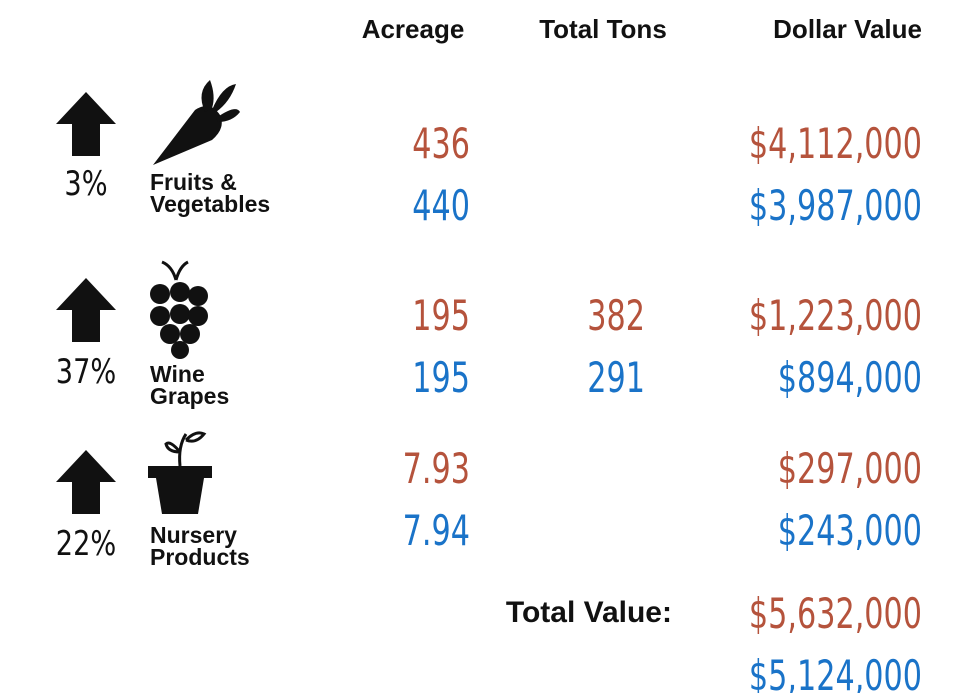 This screenshot has width=961, height=693. What do you see at coordinates (441, 143) in the screenshot?
I see `acreage-value: 436` at bounding box center [441, 143].